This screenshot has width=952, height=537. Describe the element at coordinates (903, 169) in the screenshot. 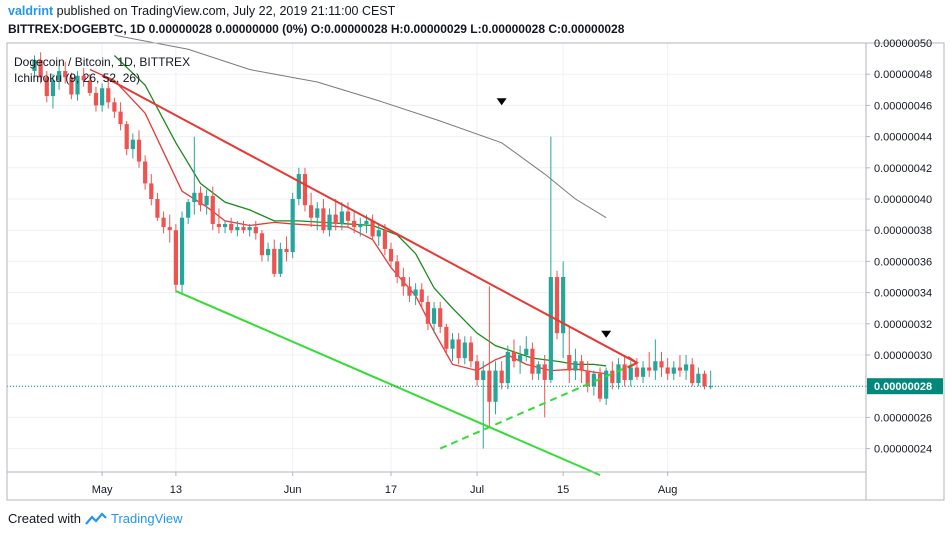

I see `price-tick-label: 0.00000042` at that location.